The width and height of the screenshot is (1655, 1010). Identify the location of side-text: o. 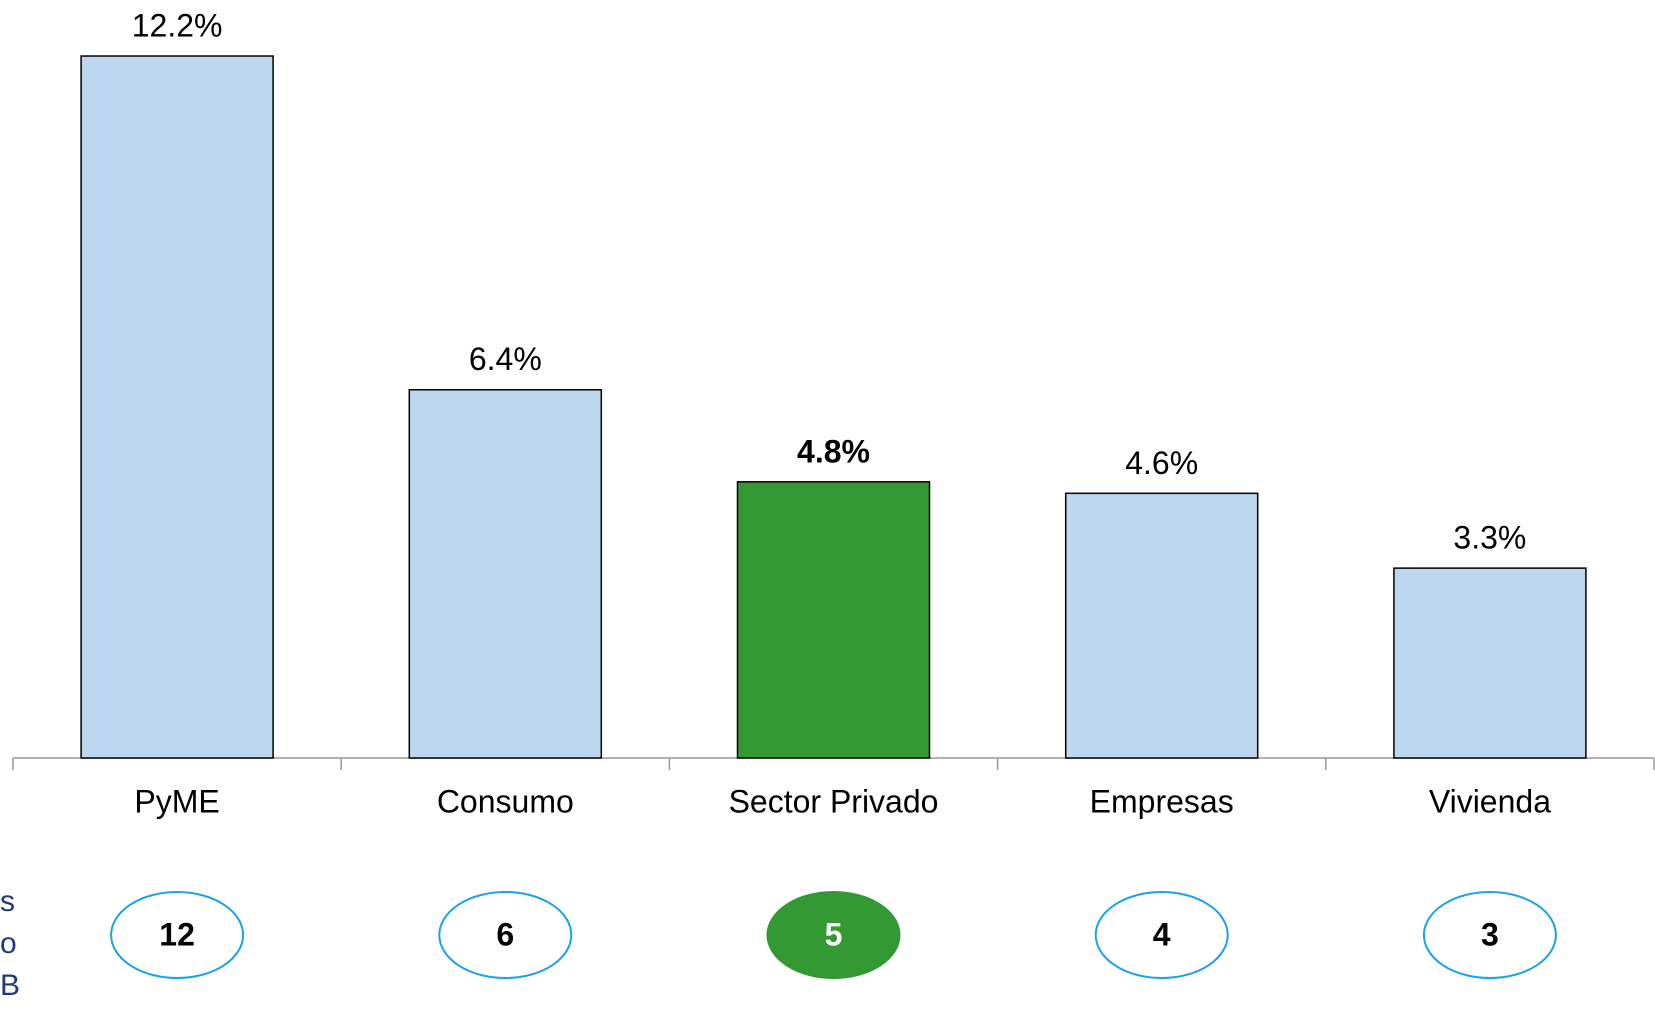
(8, 943).